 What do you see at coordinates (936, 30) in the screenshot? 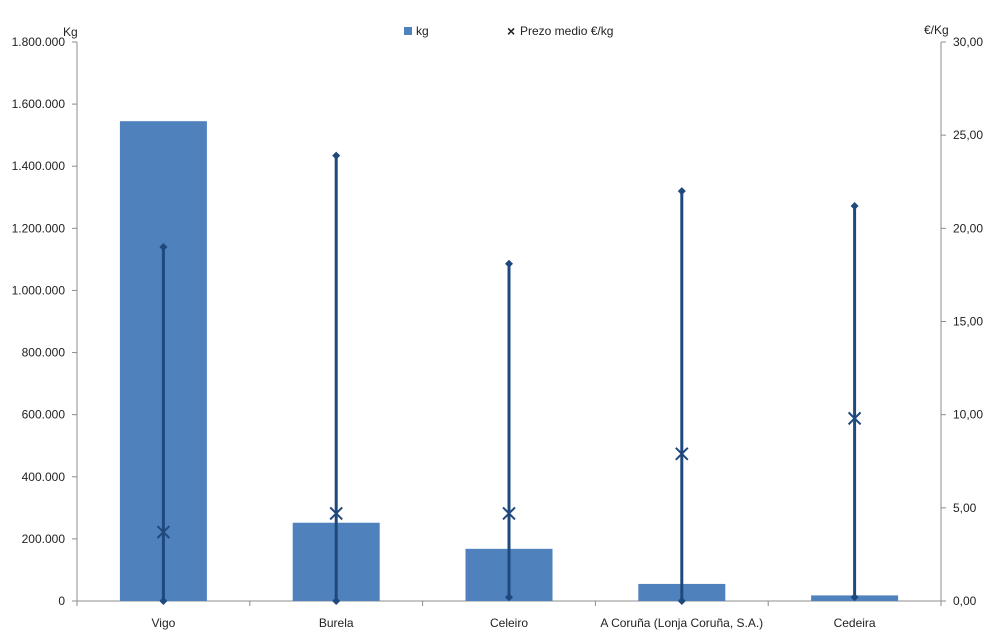
I see `y-axis-right-title: €/Kg` at bounding box center [936, 30].